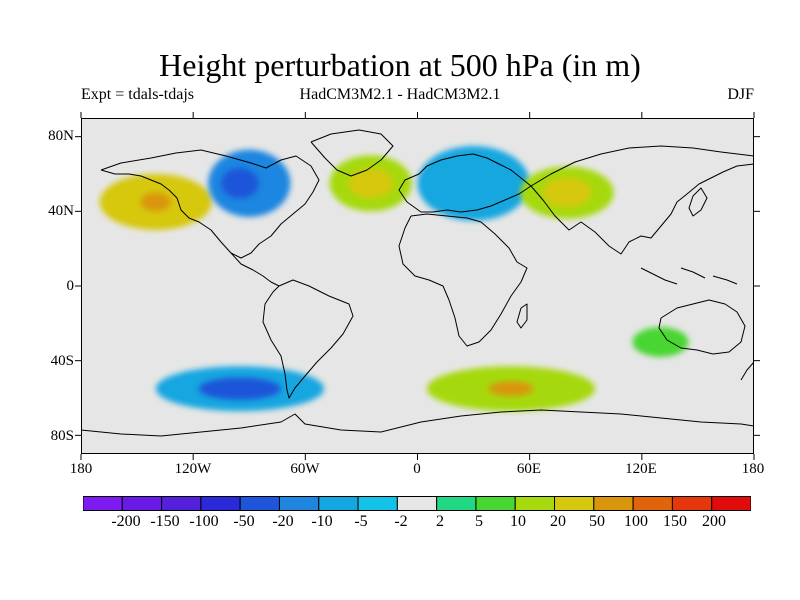 The height and width of the screenshot is (600, 800). What do you see at coordinates (322, 521) in the screenshot?
I see `colorbar-label-neg10: -10` at bounding box center [322, 521].